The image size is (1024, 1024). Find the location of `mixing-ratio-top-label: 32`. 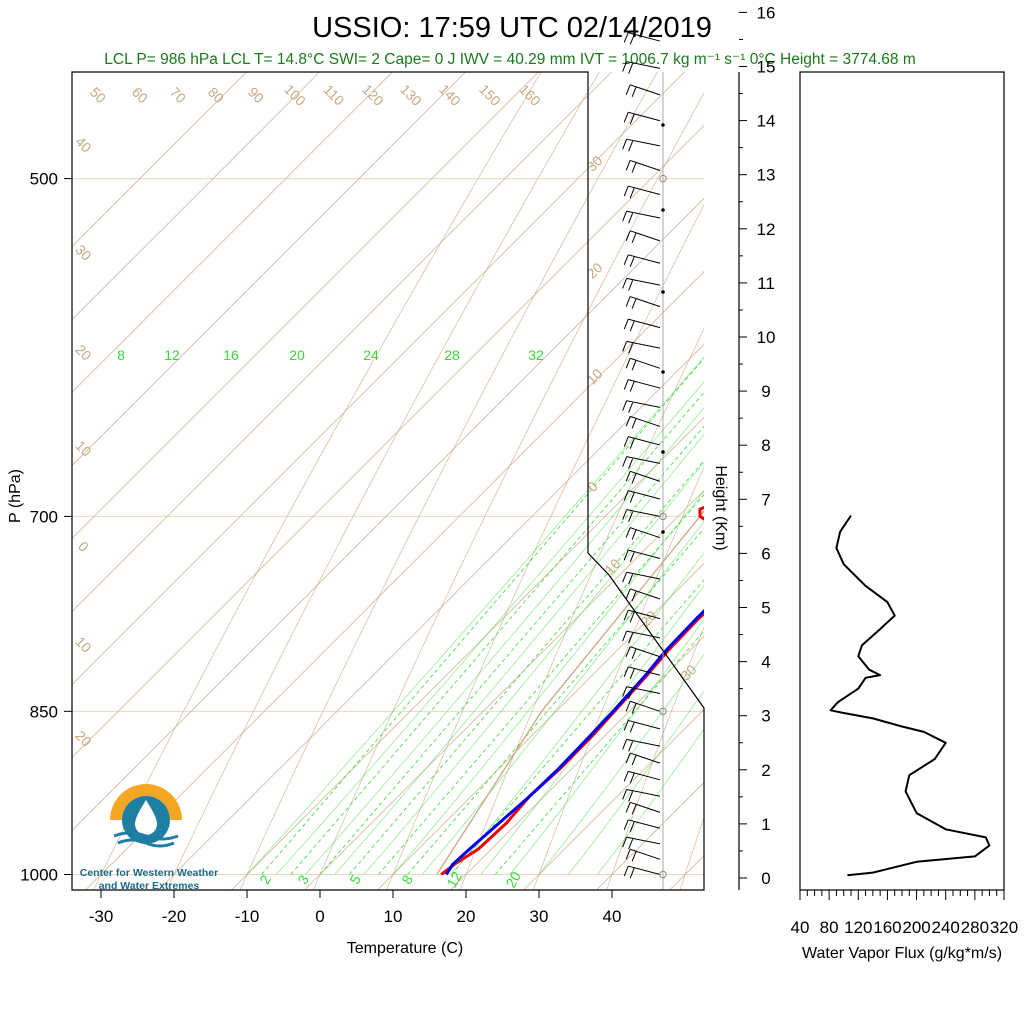

mixing-ratio-top-label: 32 is located at coordinates (536, 355).